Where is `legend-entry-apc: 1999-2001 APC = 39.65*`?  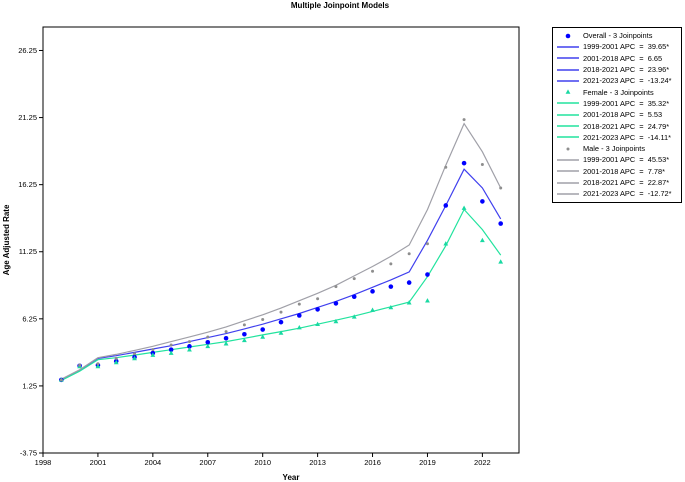 legend-entry-apc: 1999-2001 APC = 39.65* is located at coordinates (617, 46).